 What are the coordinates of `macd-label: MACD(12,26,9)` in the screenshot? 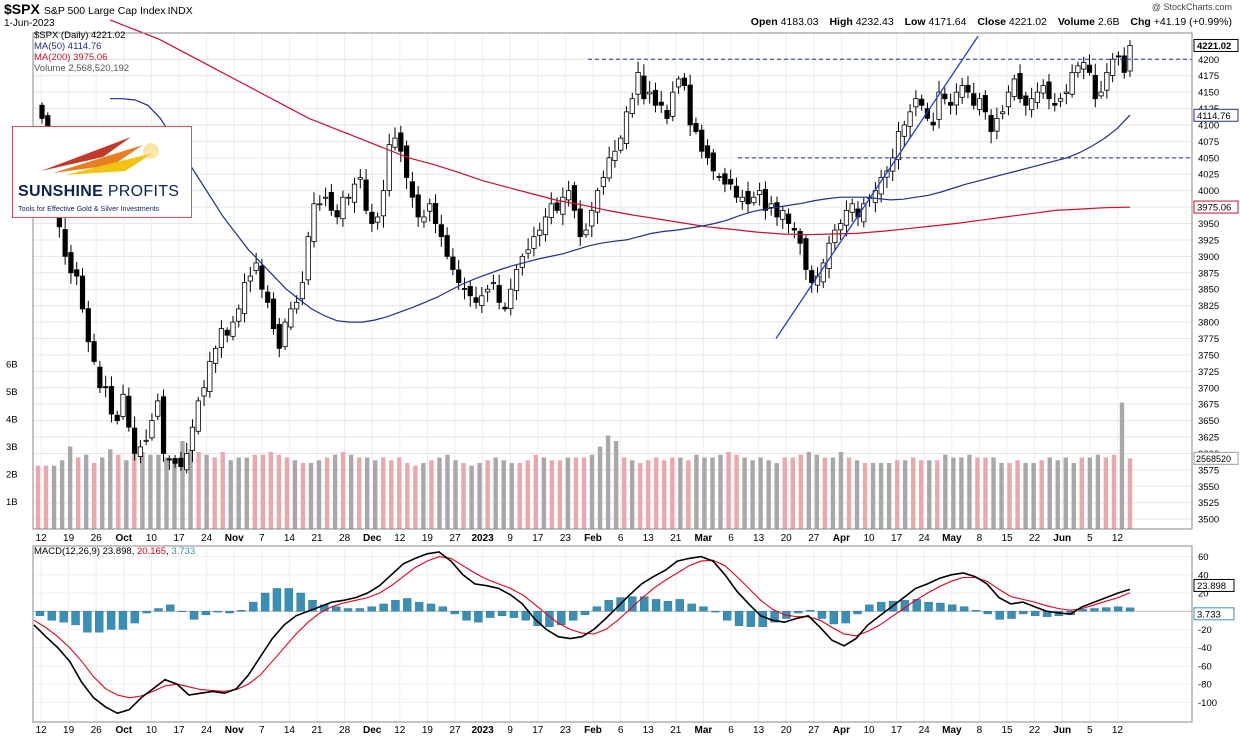 It's located at (67, 551).